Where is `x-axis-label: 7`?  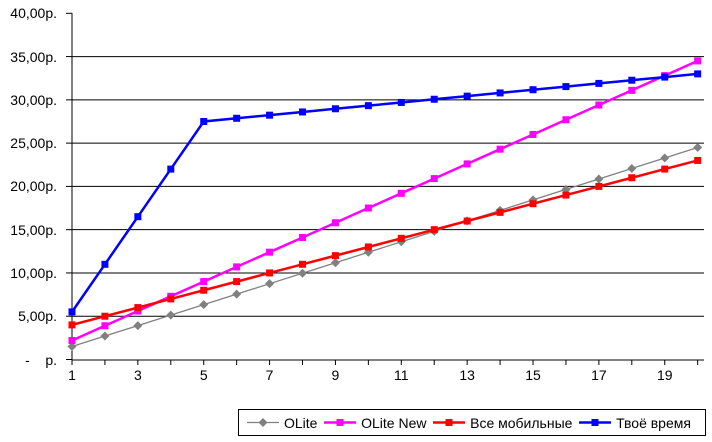 x-axis-label: 7 is located at coordinates (269, 375).